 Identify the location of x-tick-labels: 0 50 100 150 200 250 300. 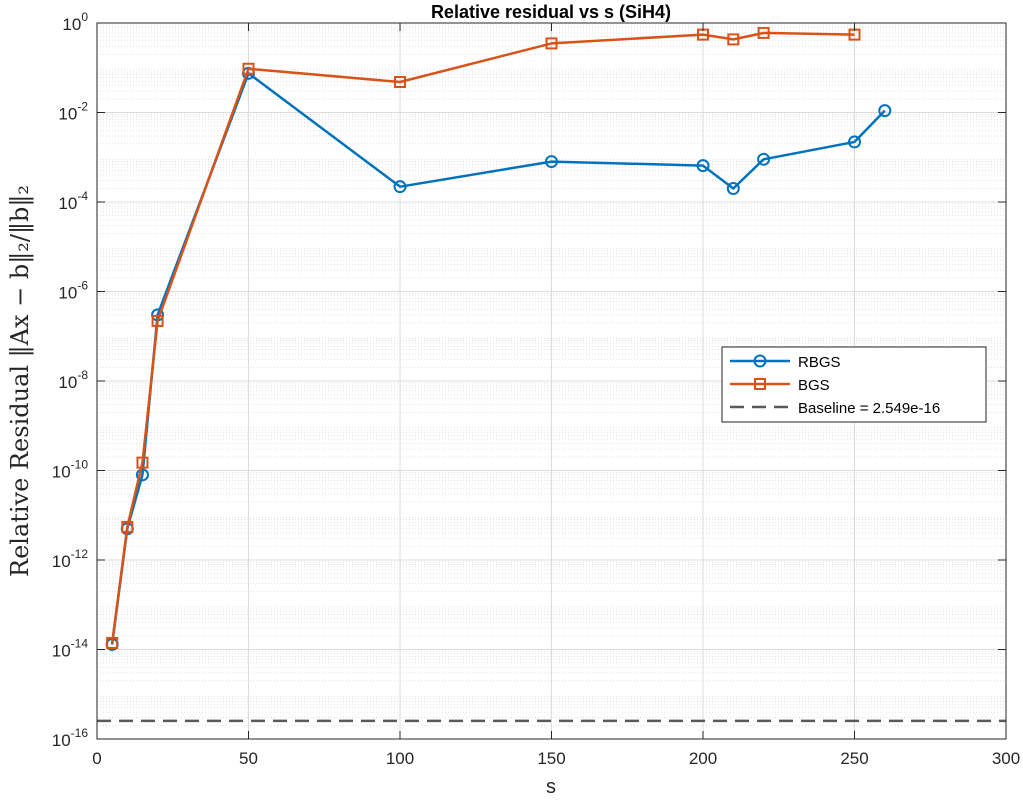
(556, 758).